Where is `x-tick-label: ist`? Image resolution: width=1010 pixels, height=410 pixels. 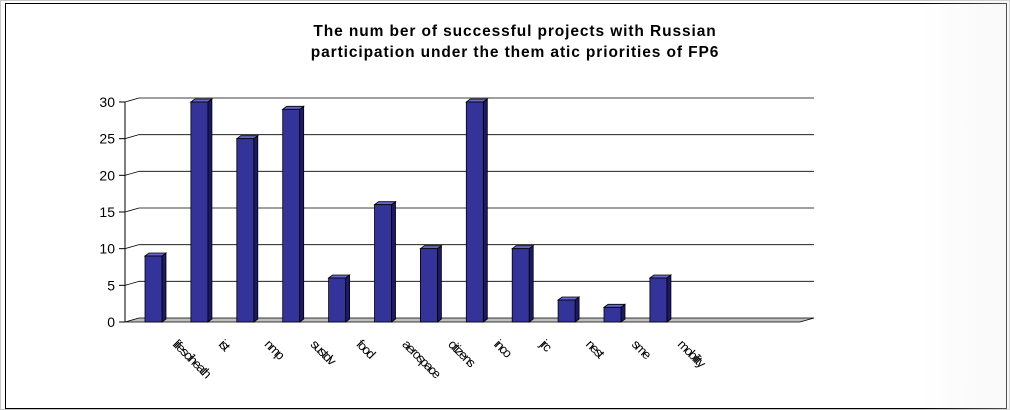 x-tick-label: ist is located at coordinates (225, 346).